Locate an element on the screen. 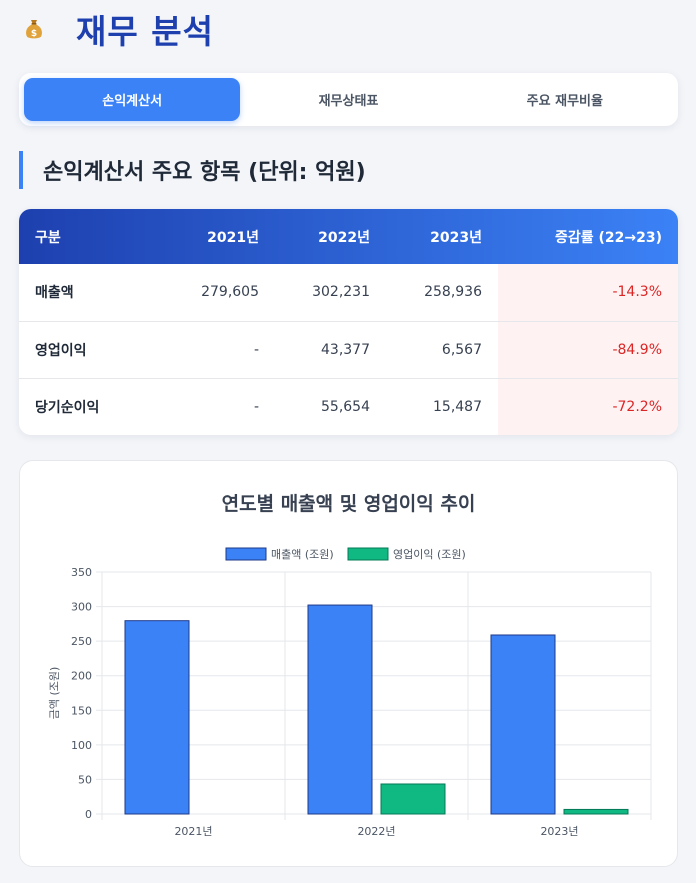  header-2021: 2021년 is located at coordinates (233, 237).